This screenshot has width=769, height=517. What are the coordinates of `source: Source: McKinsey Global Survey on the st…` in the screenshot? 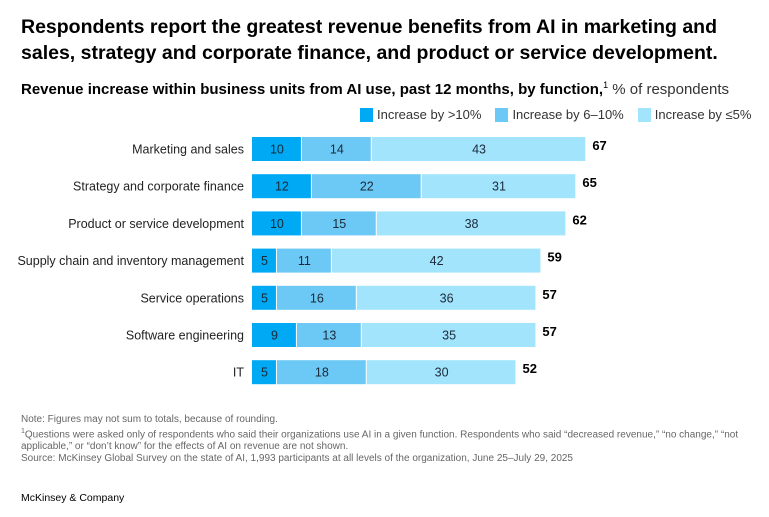 It's located at (297, 459).